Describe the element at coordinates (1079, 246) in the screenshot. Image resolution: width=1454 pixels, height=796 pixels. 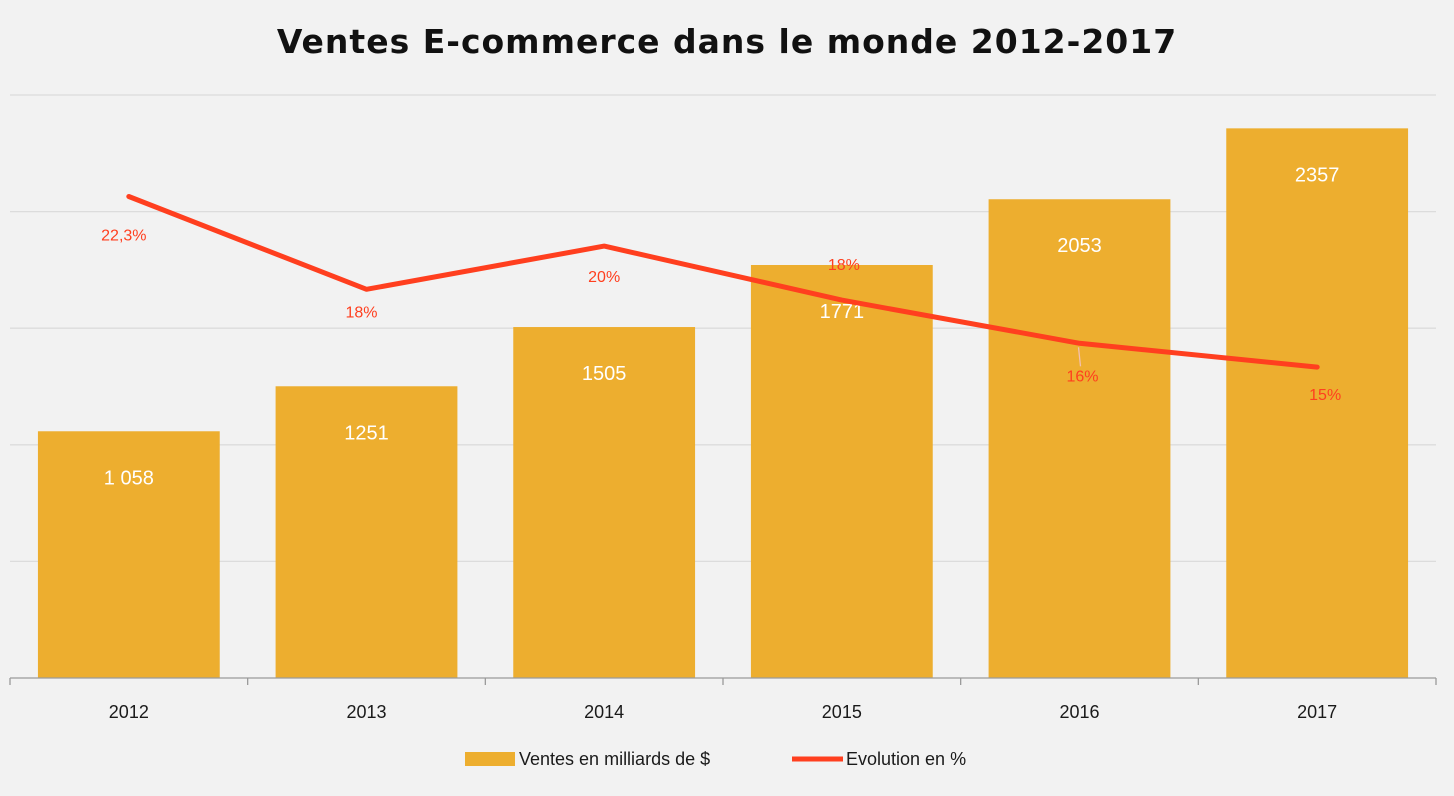
I see `bar-value-label: 2053` at that location.